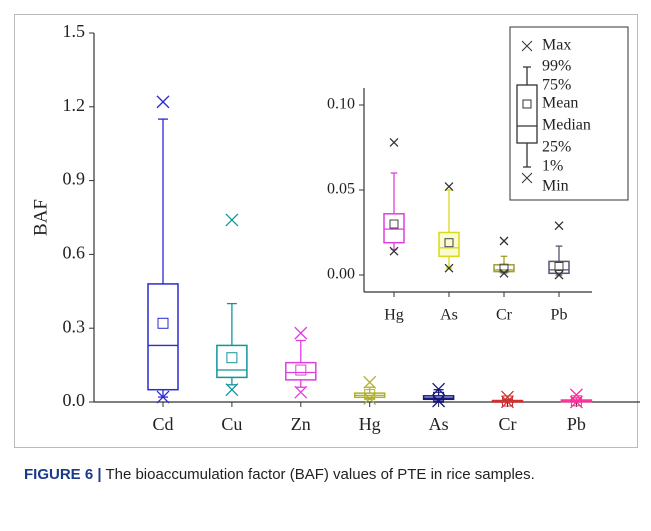  What do you see at coordinates (555, 186) in the screenshot?
I see `legend-label: Min` at bounding box center [555, 186].